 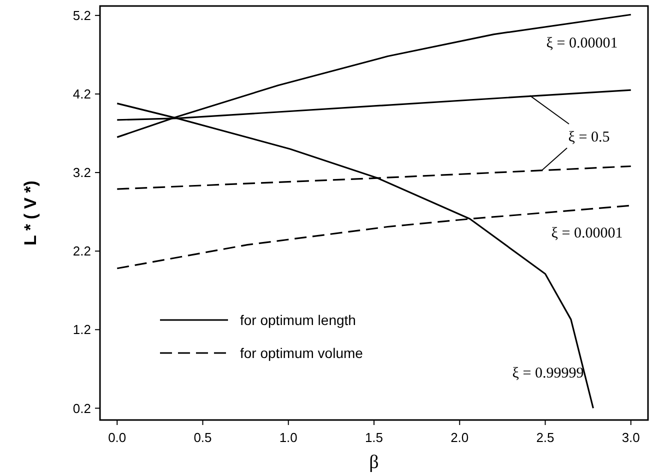 I want to click on legend-label: for optimum volume, so click(x=302, y=352).